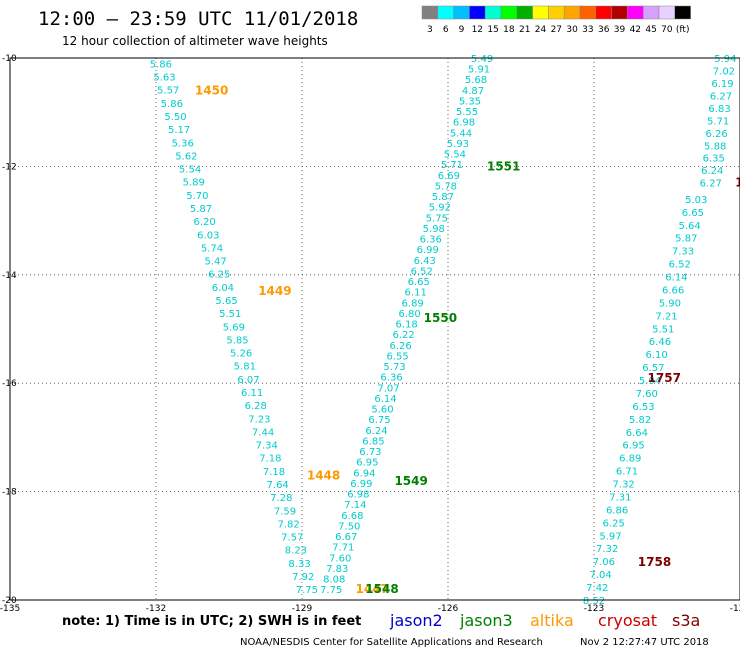 The image size is (740, 650). What do you see at coordinates (9, 276) in the screenshot?
I see `y-tick-label: -14` at bounding box center [9, 276].